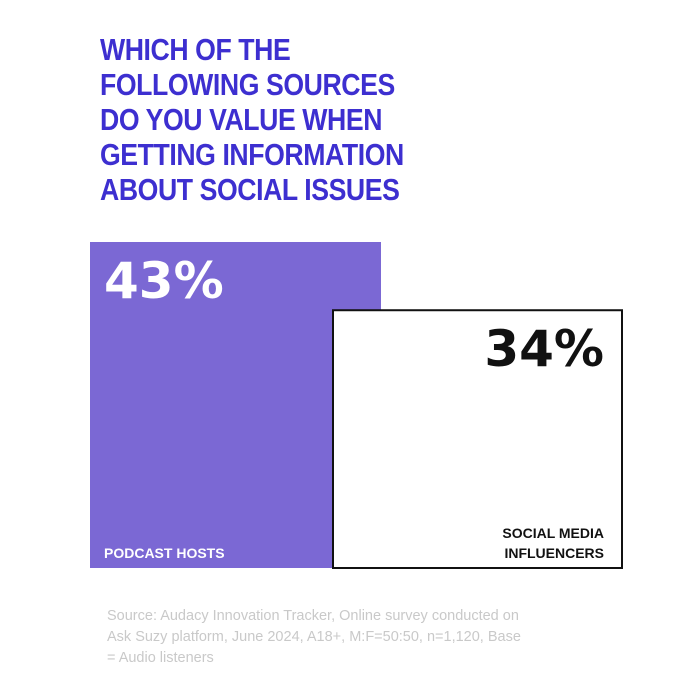  I want to click on chart-title-line: DO YOU VALUE WHEN, so click(241, 119).